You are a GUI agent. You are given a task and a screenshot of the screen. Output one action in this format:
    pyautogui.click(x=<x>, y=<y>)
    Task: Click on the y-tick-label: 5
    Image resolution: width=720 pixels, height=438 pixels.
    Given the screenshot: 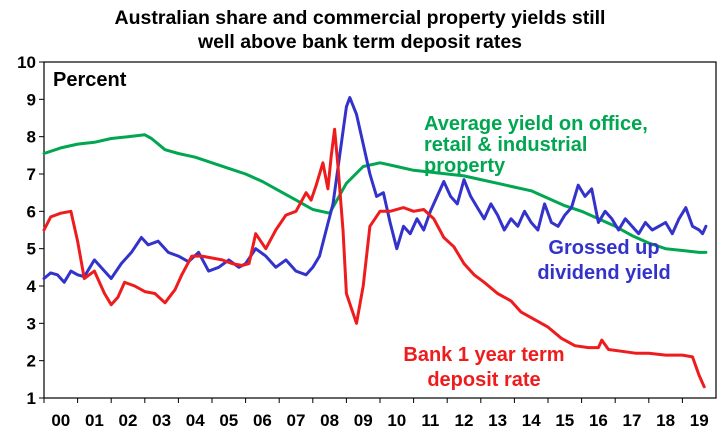 What is the action you would take?
    pyautogui.click(x=31, y=249)
    